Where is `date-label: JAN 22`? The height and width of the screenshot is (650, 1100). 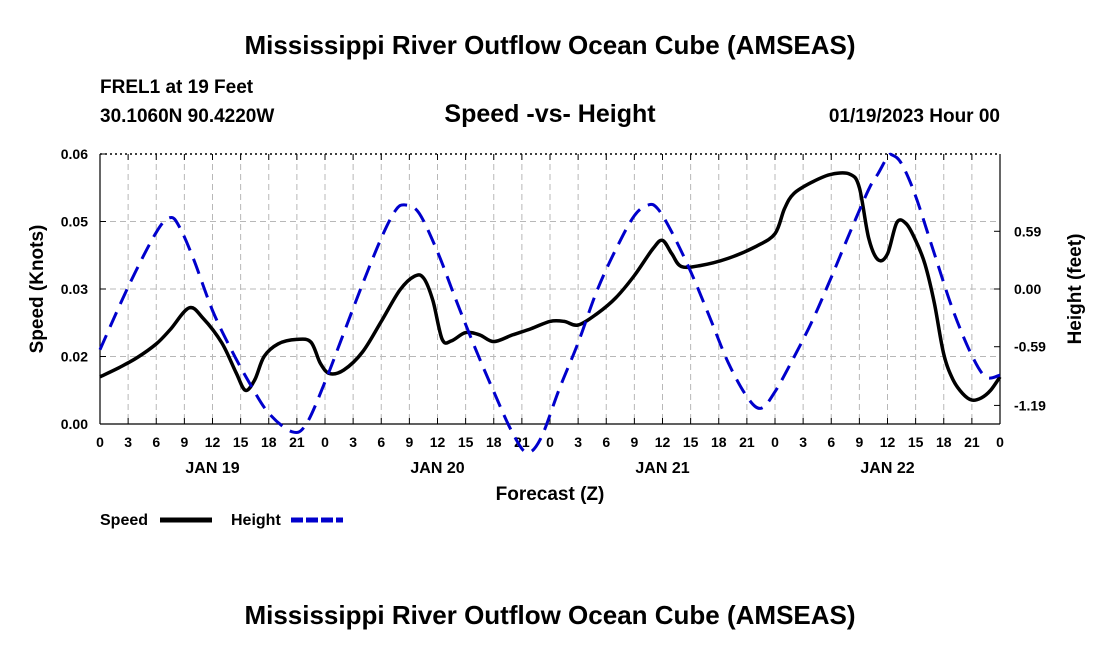 date-label: JAN 22 is located at coordinates (887, 468).